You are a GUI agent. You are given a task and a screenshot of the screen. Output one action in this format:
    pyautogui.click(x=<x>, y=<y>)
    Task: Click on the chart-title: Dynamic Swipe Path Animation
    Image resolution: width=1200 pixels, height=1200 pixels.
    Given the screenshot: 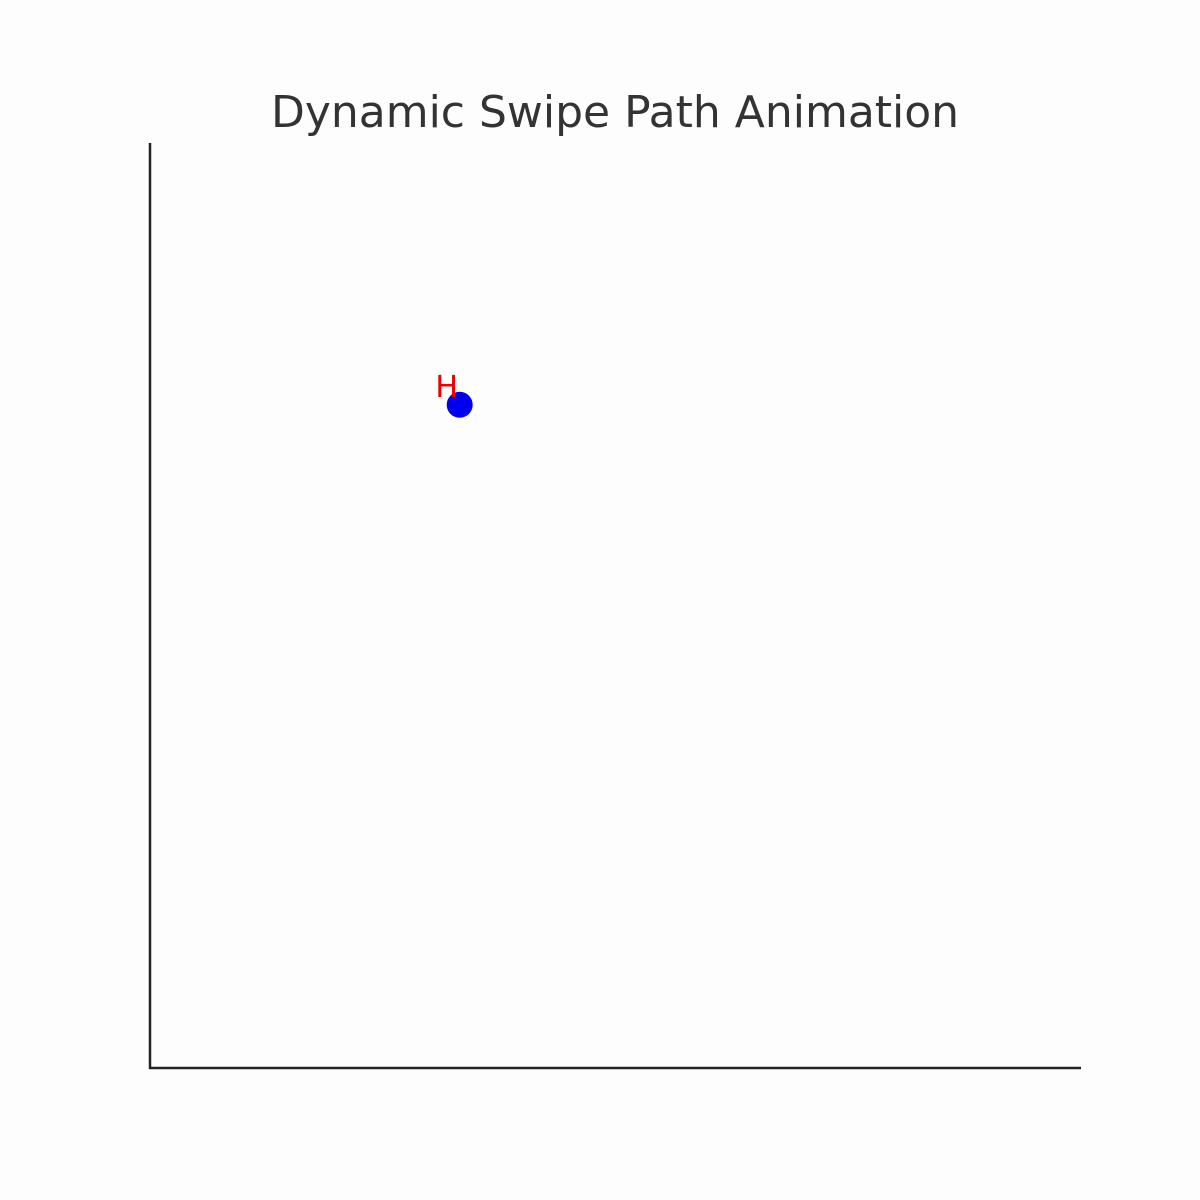 What is the action you would take?
    pyautogui.click(x=615, y=112)
    